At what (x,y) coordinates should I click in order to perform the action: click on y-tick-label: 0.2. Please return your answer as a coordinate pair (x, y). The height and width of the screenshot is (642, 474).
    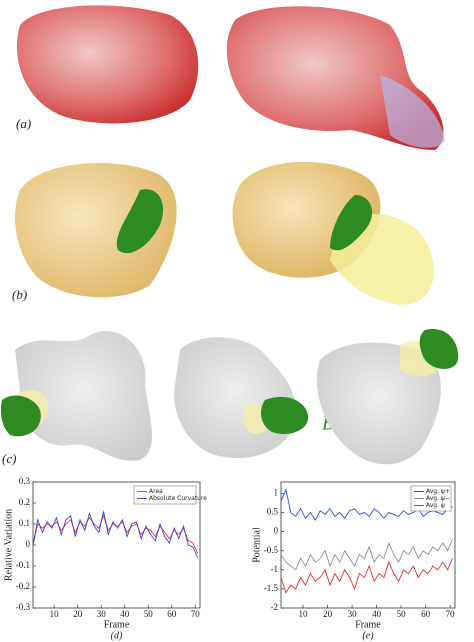
    Looking at the image, I should click on (24, 502).